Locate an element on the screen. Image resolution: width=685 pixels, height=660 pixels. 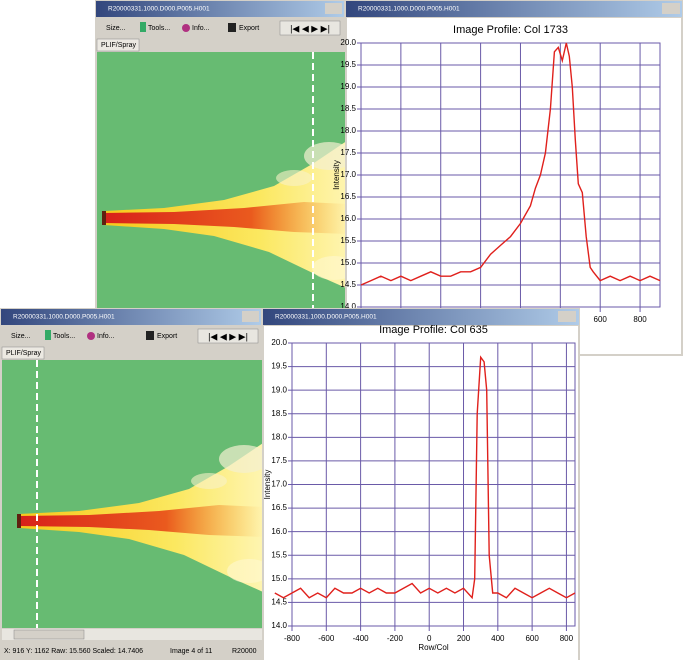
x-tick-label: -800 is located at coordinates (292, 638).